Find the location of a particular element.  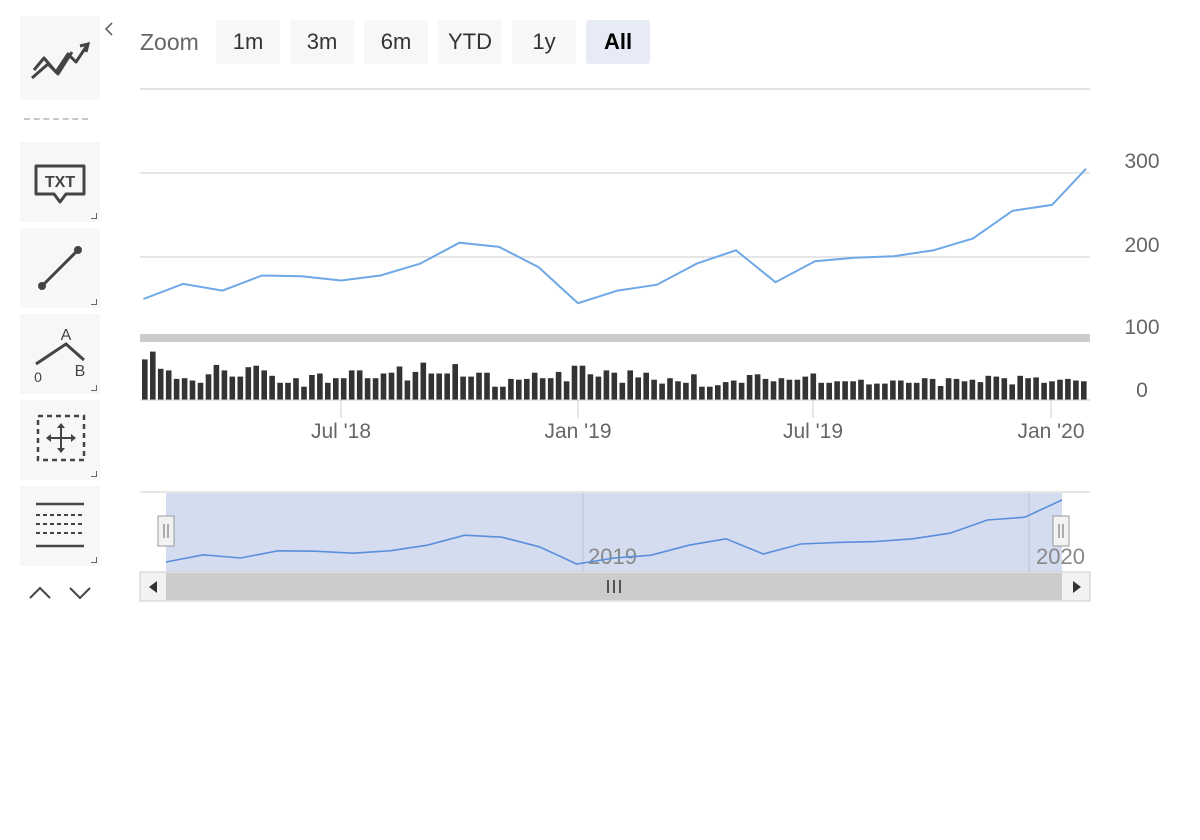

navigator-right-handle is located at coordinates (1061, 531).